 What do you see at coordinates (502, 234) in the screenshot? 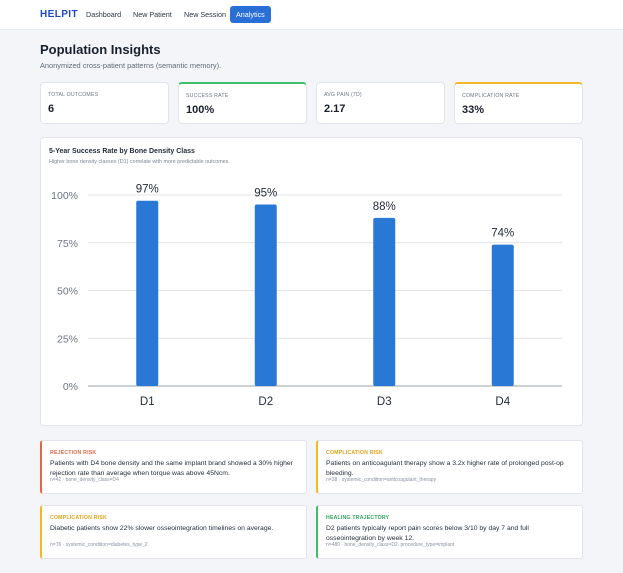
I see `data-label: 74%` at bounding box center [502, 234].